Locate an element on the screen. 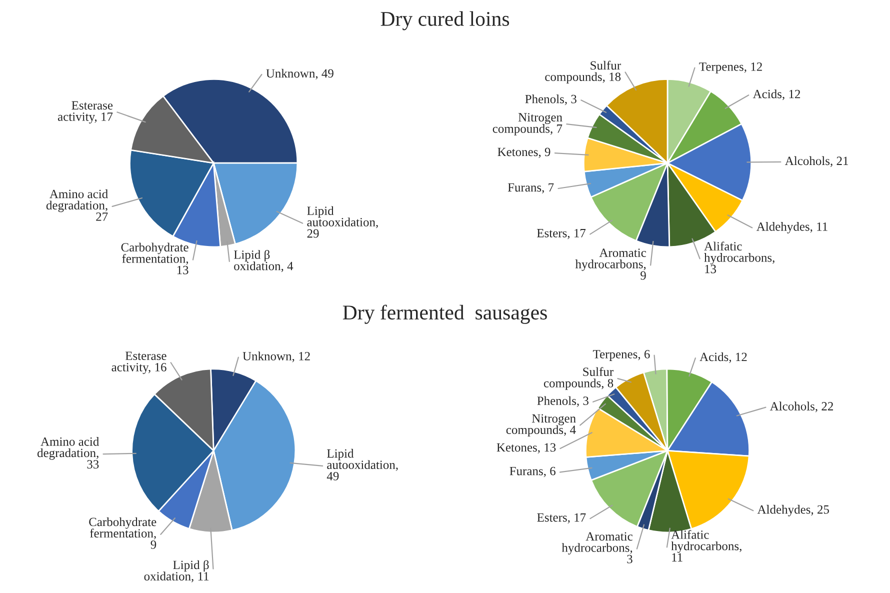  slice-label: Ketones, 13 is located at coordinates (526, 448).